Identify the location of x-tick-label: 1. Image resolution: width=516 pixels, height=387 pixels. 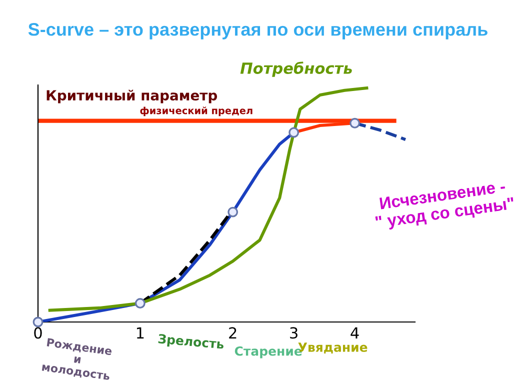
(140, 332).